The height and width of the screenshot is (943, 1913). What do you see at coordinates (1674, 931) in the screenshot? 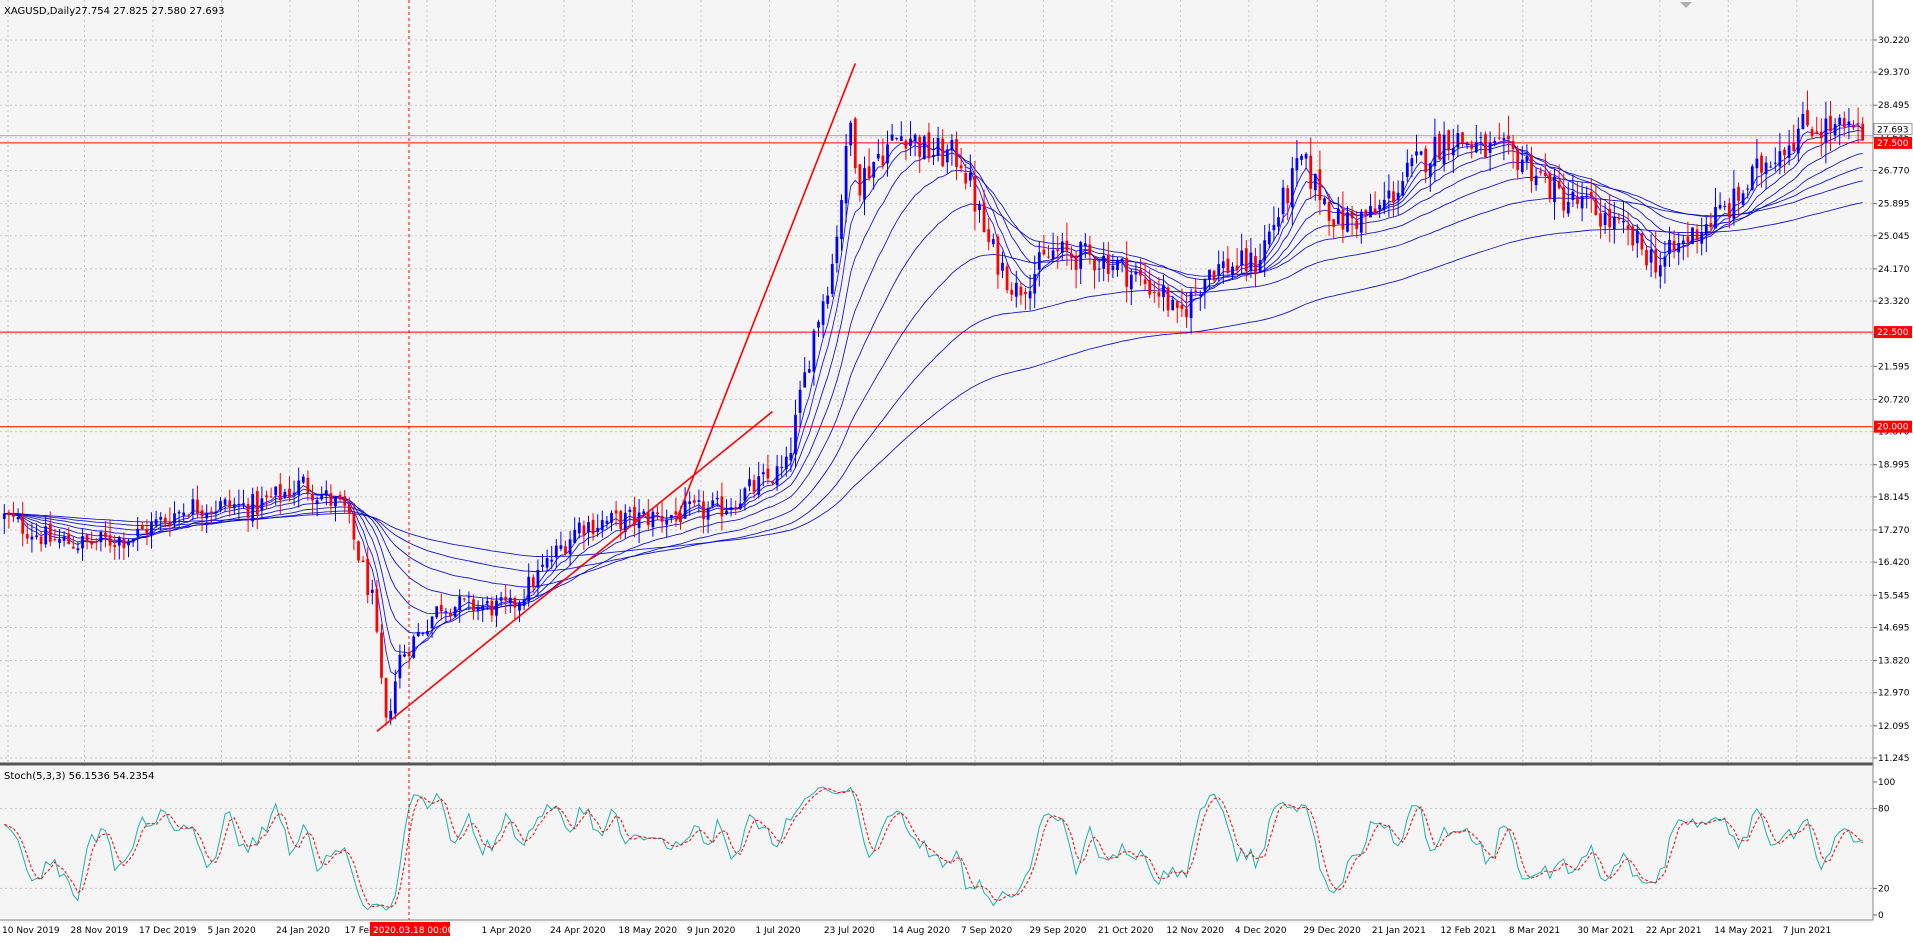
I see `x-tick-label: 22 Apr 2021` at bounding box center [1674, 931].